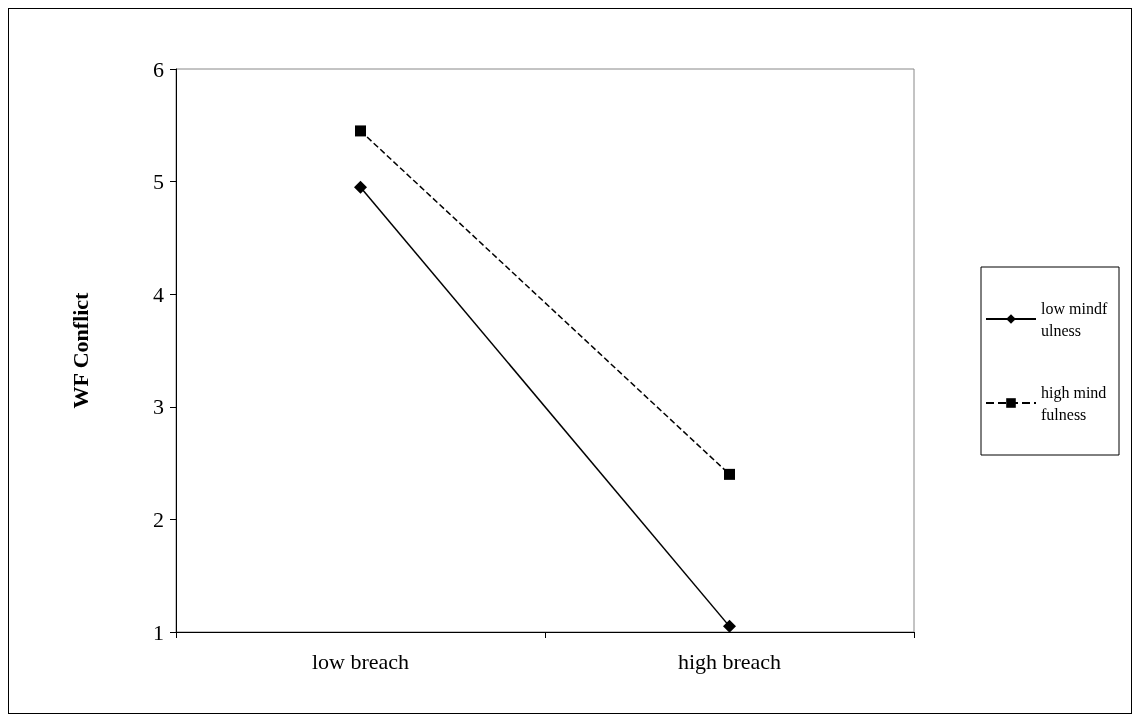 This screenshot has width=1140, height=722. I want to click on y-tick-label: 2, so click(158, 519).